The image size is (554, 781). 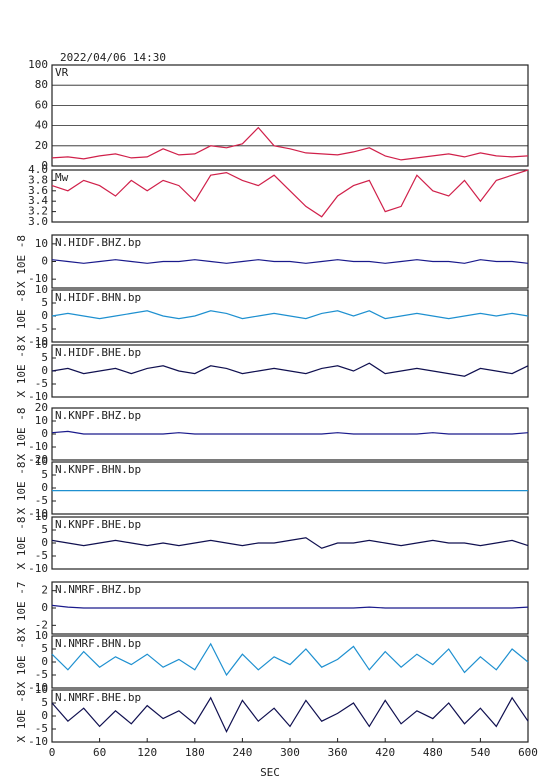 I want to click on panel-title: N.HIDF.BHE.bp, so click(x=98, y=352).